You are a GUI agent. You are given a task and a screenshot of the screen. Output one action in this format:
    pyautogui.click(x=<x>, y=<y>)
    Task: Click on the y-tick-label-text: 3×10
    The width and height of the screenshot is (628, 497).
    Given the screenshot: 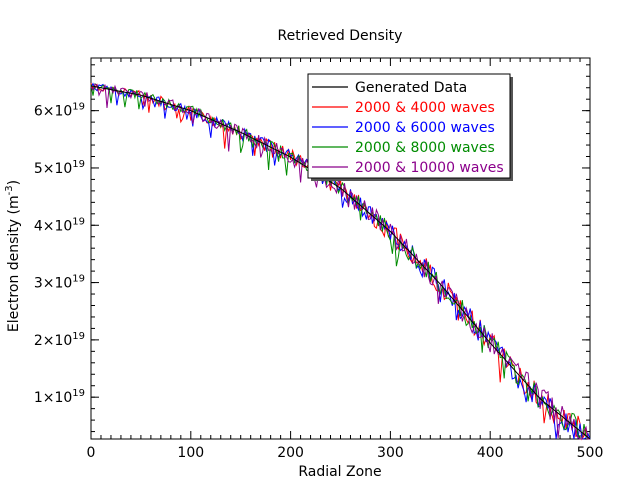 What is the action you would take?
    pyautogui.click(x=53, y=284)
    